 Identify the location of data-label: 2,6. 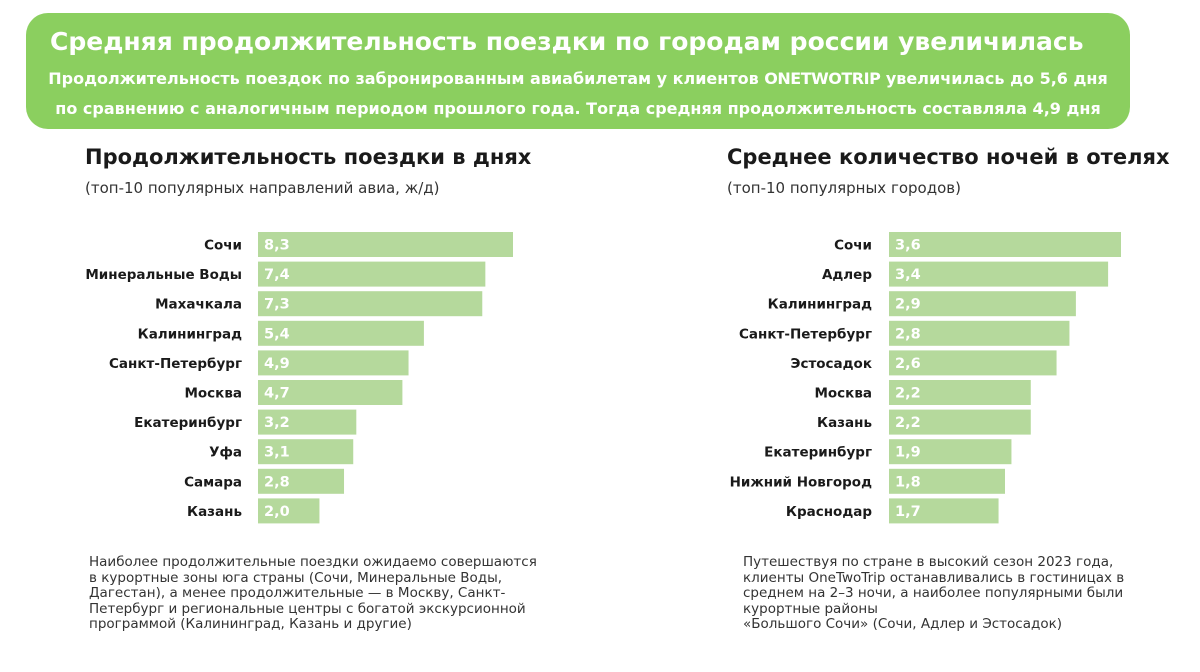
(908, 364).